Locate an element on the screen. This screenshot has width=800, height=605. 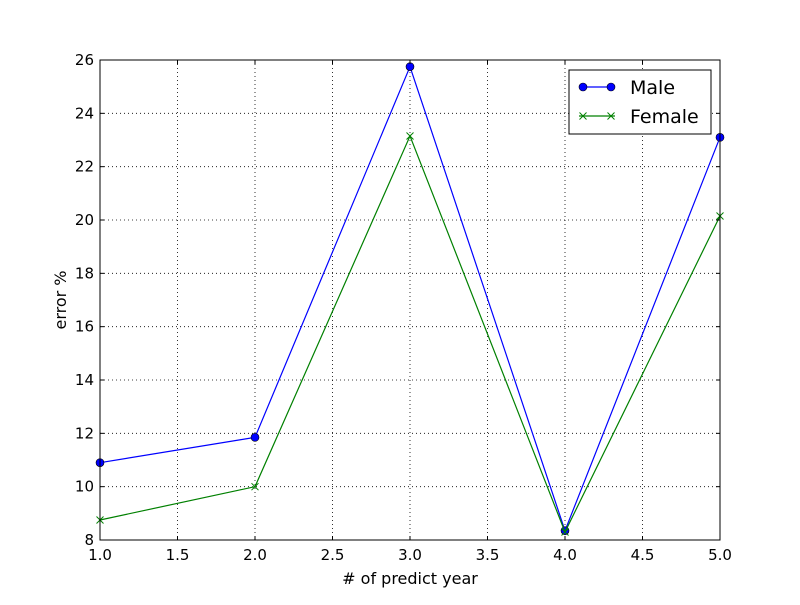
male-data-point is located at coordinates (255, 437).